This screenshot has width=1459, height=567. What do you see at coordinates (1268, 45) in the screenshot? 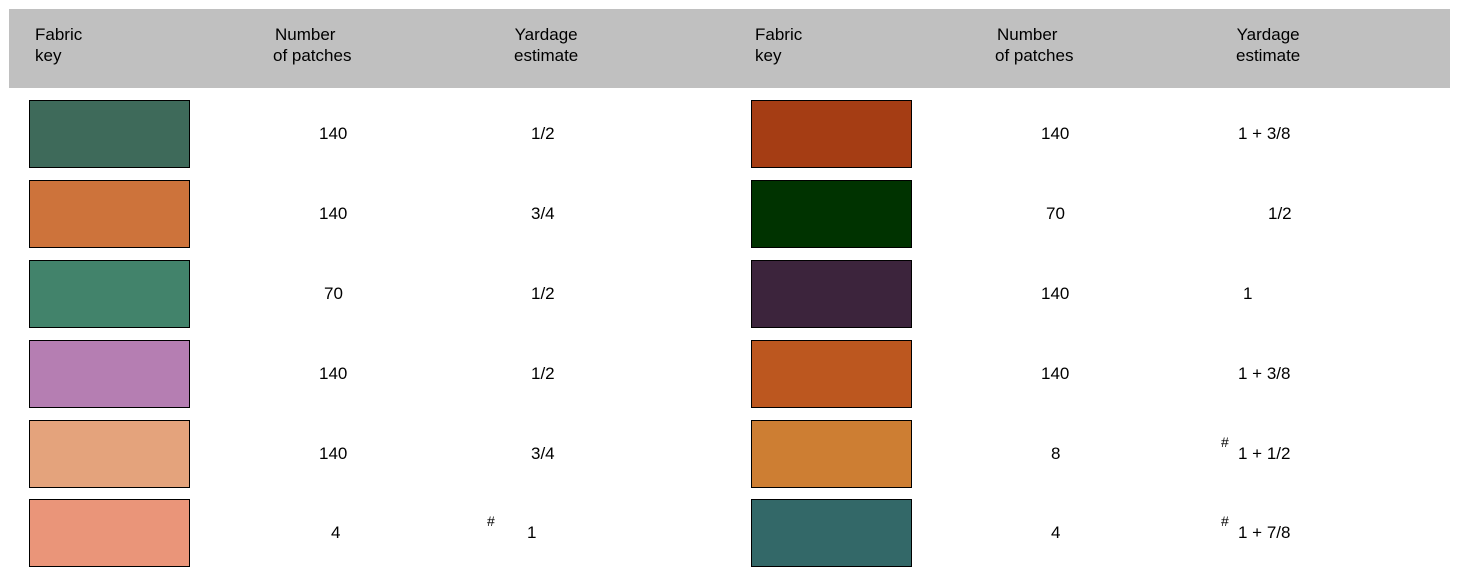
I see `header-yardage-right: Yardage estimate` at bounding box center [1268, 45].